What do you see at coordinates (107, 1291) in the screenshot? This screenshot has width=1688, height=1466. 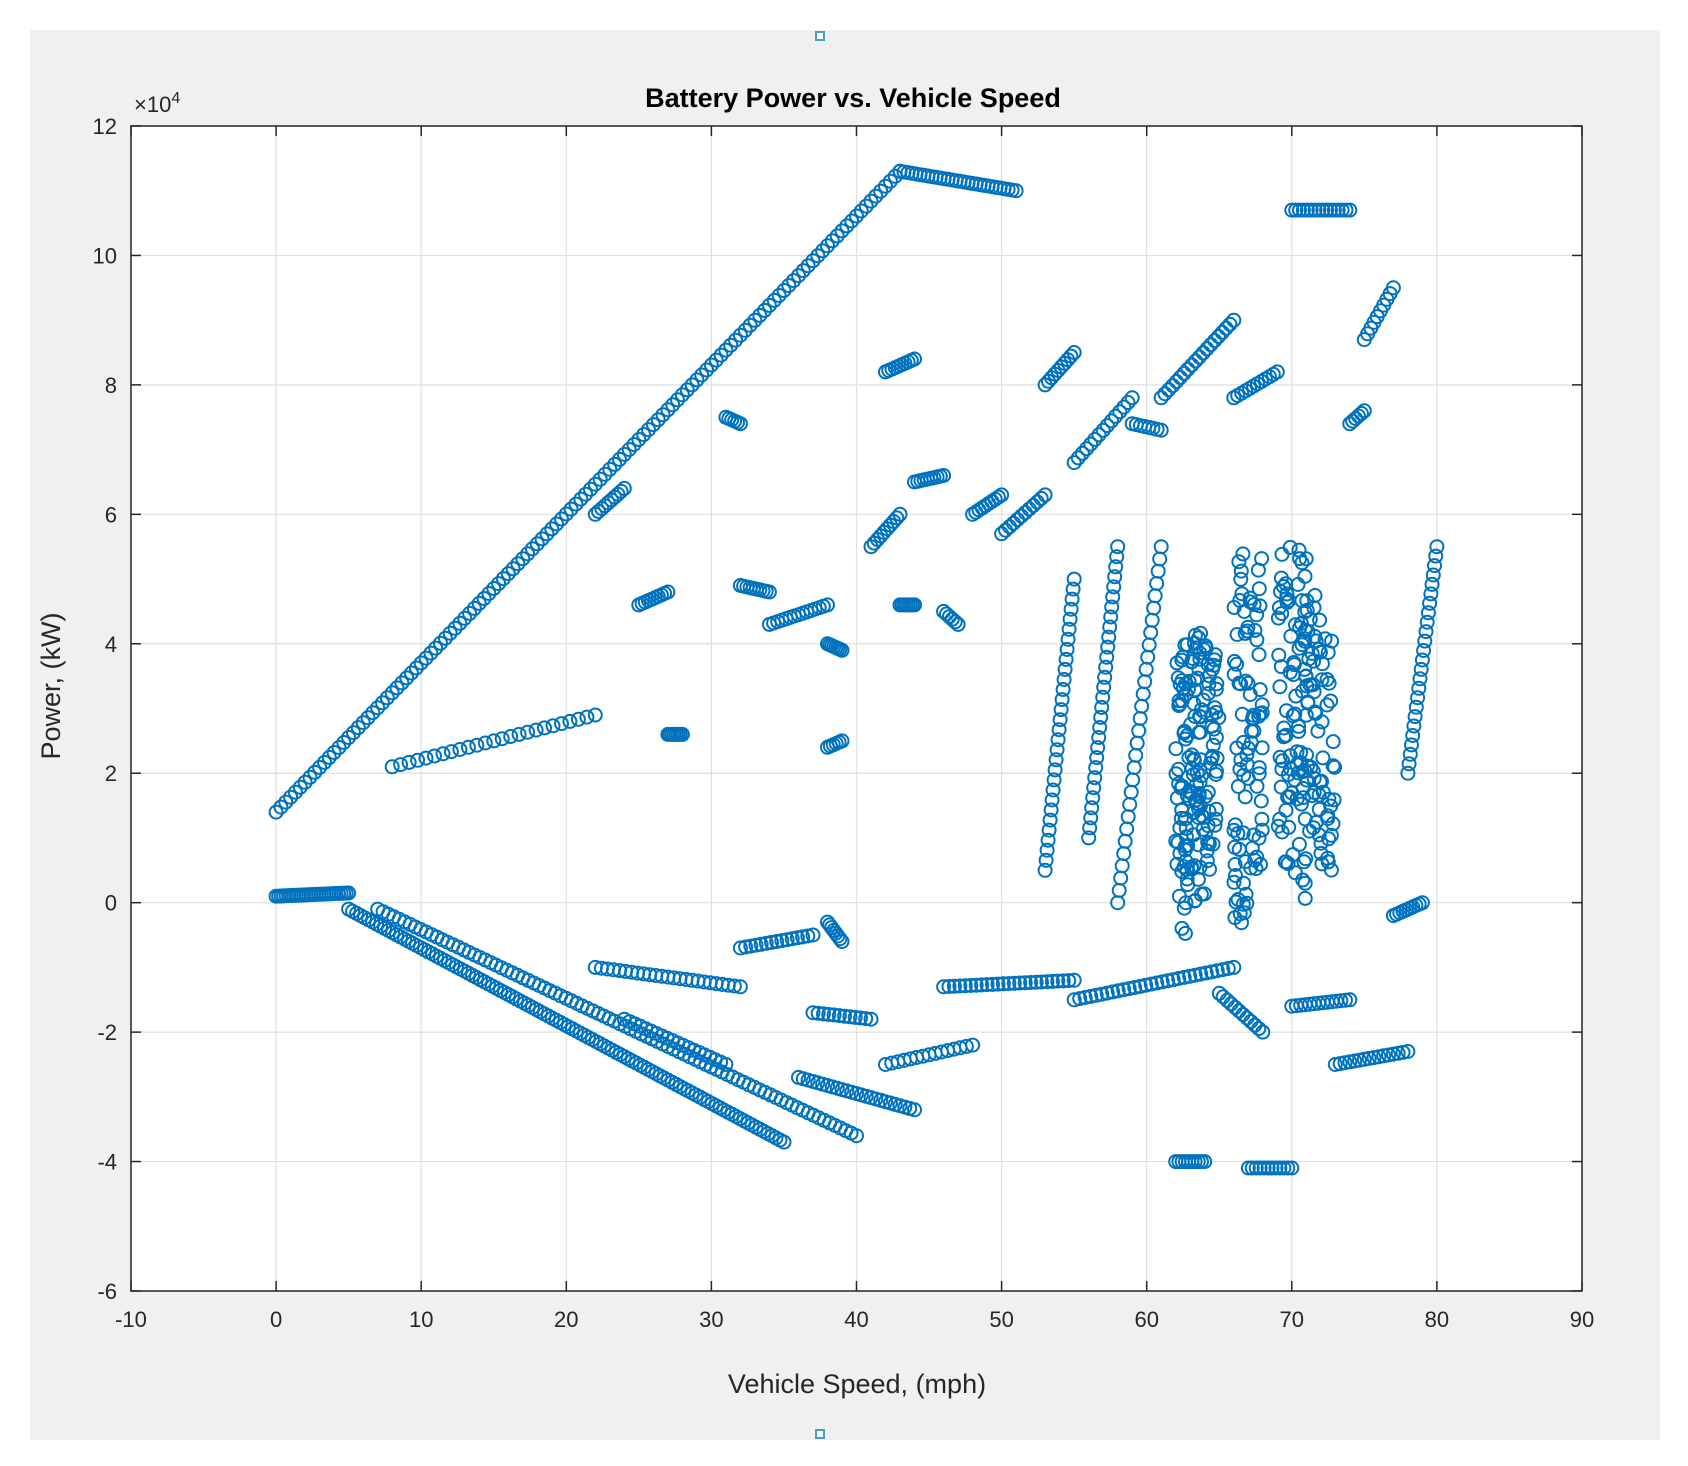 I see `y-tick-label: -6` at bounding box center [107, 1291].